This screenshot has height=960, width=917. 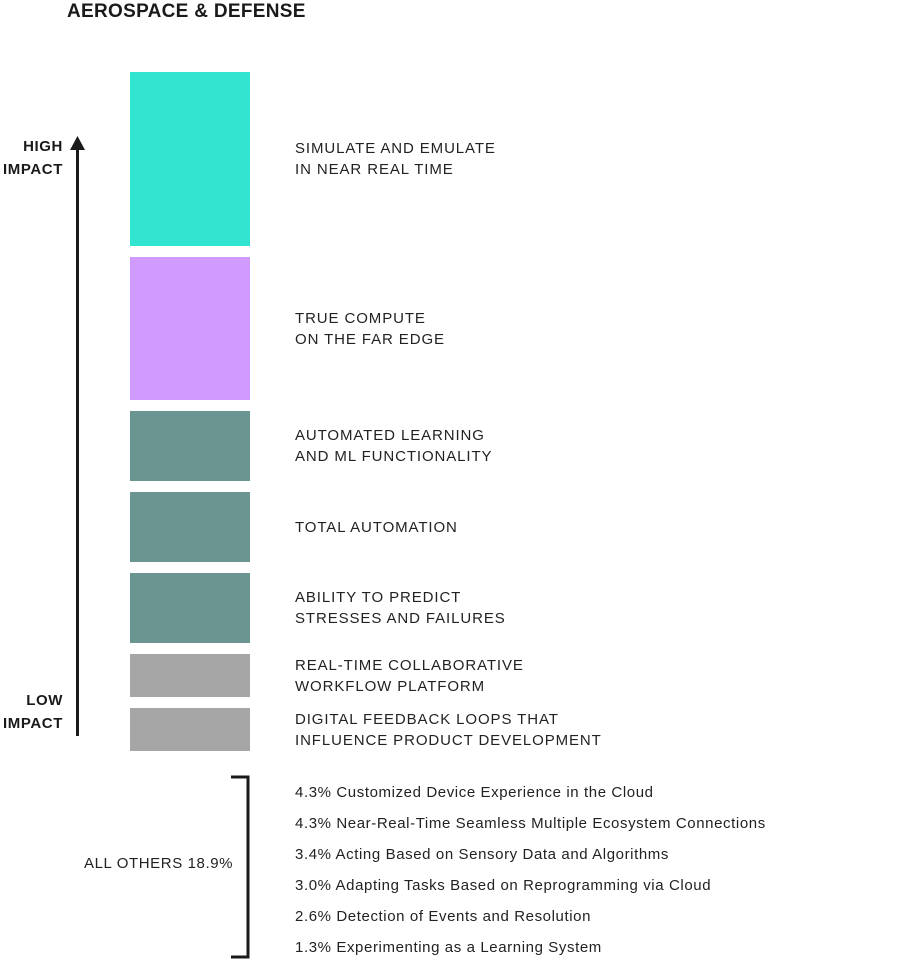 I want to click on bar-label-6-line-1: INFLUENCE PRODUCT DEVELOPMENT, so click(x=448, y=740).